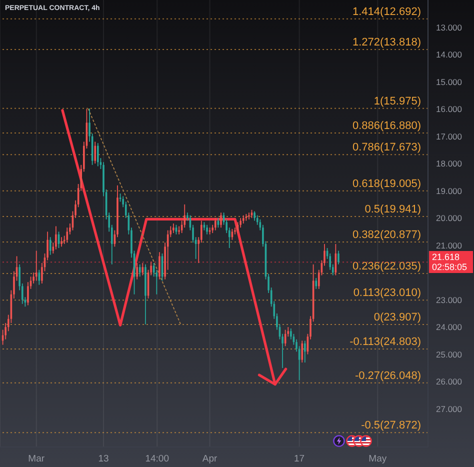 The width and height of the screenshot is (474, 467). Describe the element at coordinates (449, 81) in the screenshot. I see `y-tick-label: 15.000` at that location.